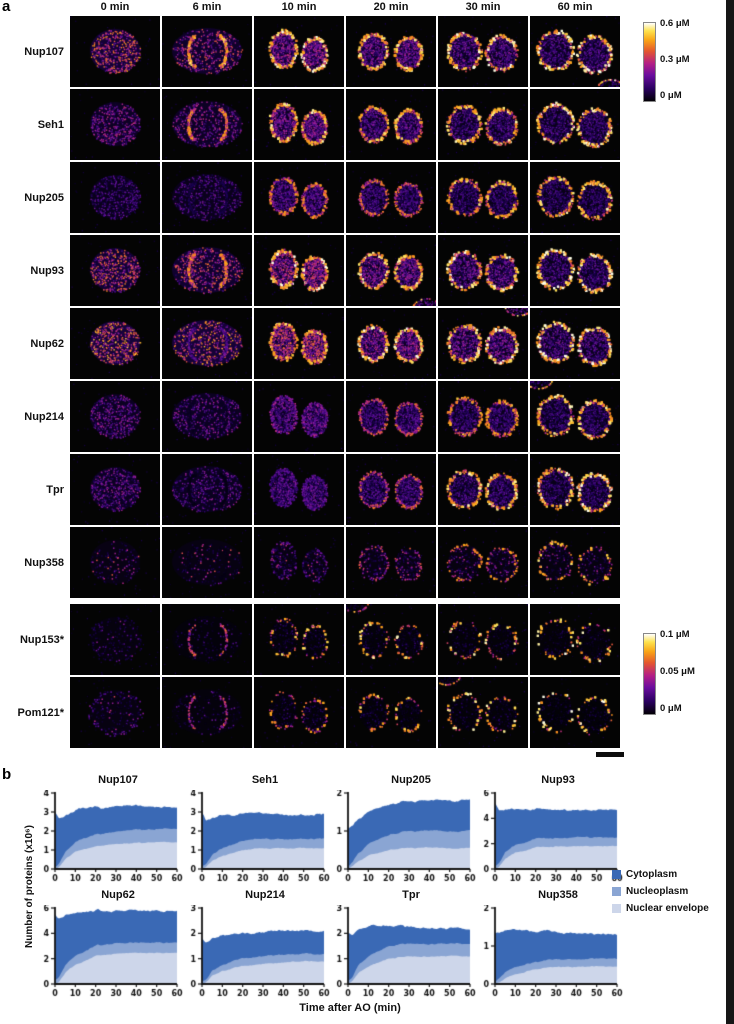  I want to click on legend-item: Cytoplasm, so click(660, 874).